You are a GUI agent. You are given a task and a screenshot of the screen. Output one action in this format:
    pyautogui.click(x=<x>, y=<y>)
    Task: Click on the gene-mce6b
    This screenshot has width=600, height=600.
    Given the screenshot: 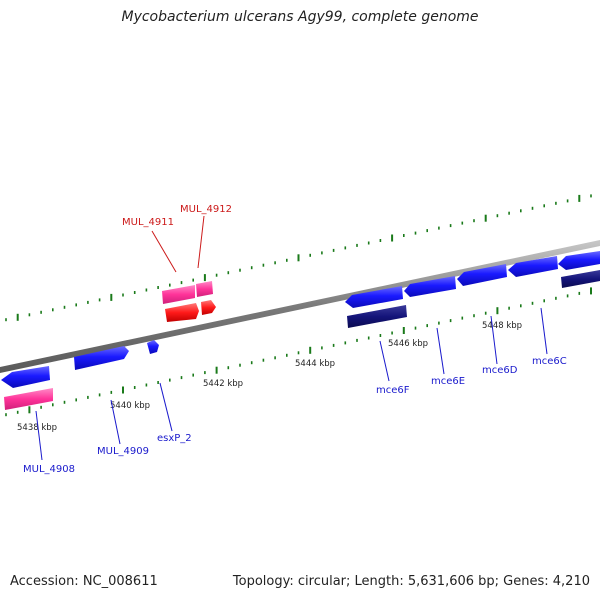 What is the action you would take?
    pyautogui.click(x=579, y=260)
    